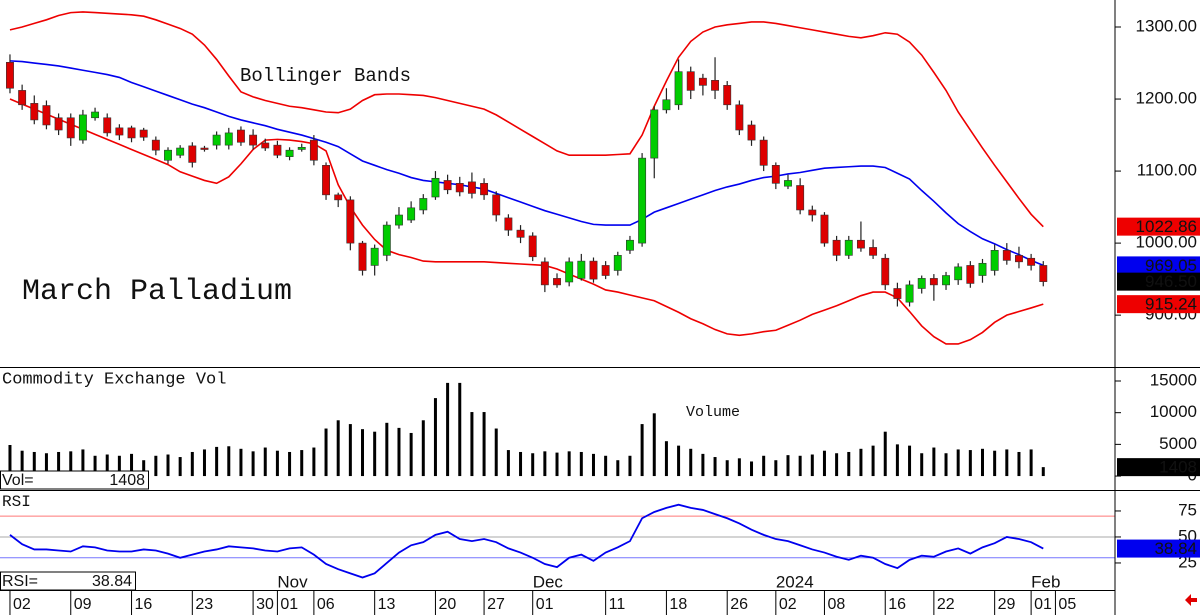  What do you see at coordinates (1067, 604) in the screenshot?
I see `x-tick-label: 05` at bounding box center [1067, 604].